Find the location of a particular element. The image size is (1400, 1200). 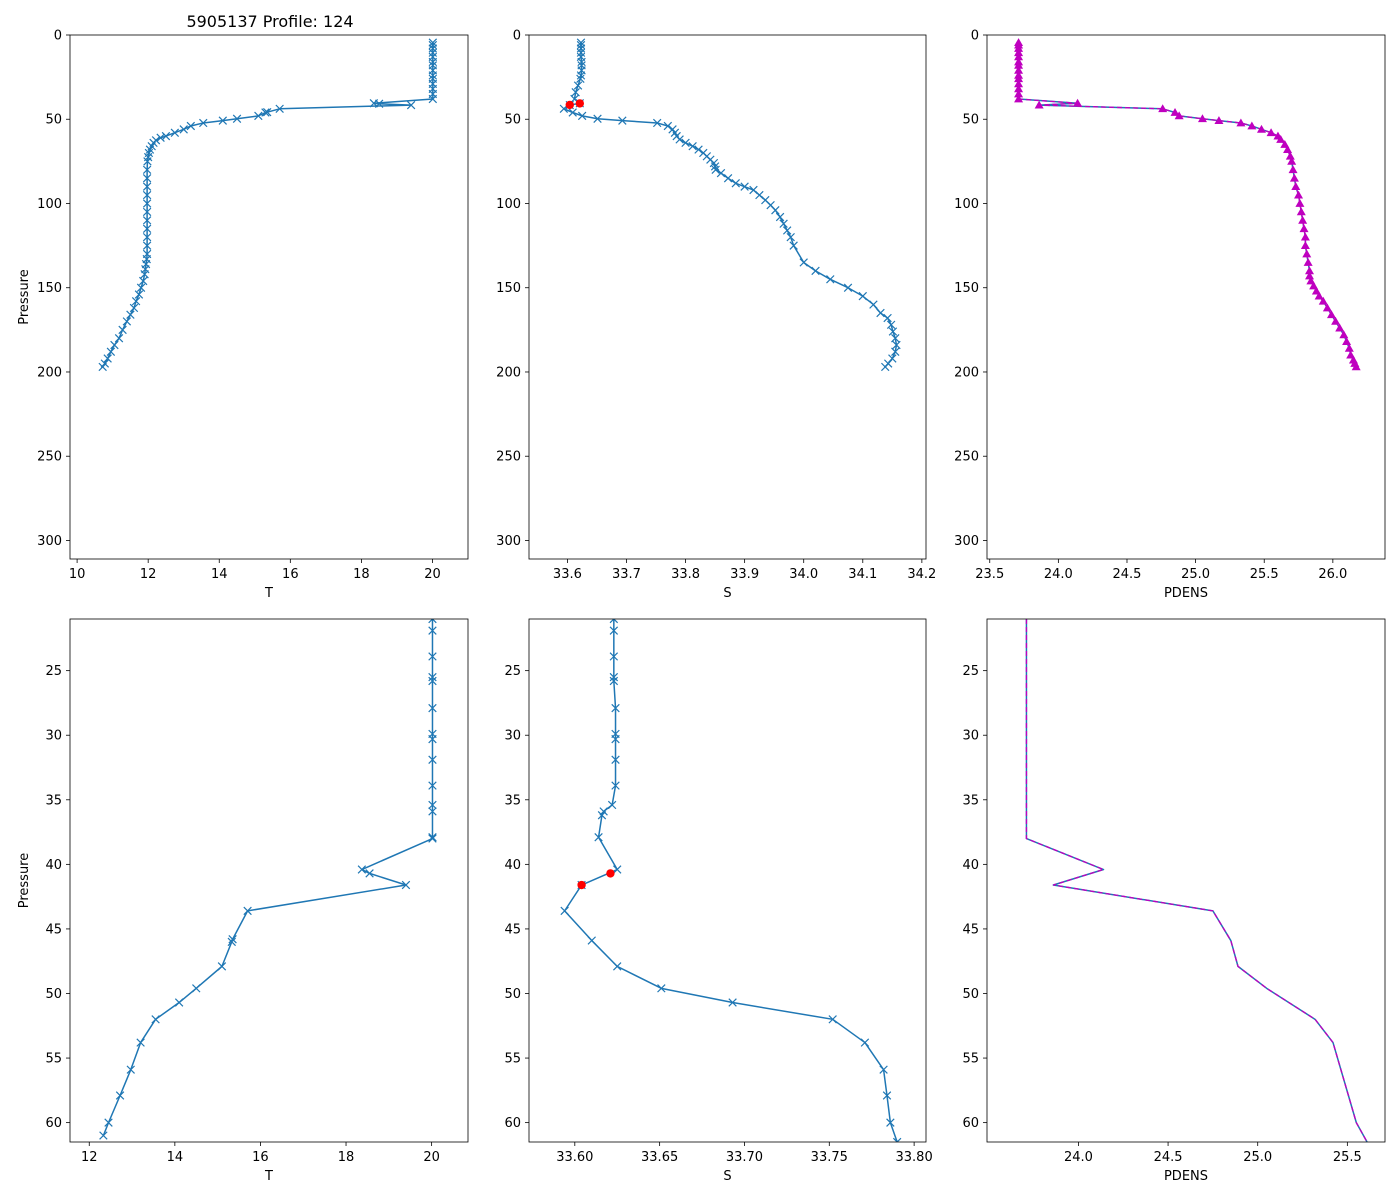

x-tick-label: 33.70 is located at coordinates (744, 1157).